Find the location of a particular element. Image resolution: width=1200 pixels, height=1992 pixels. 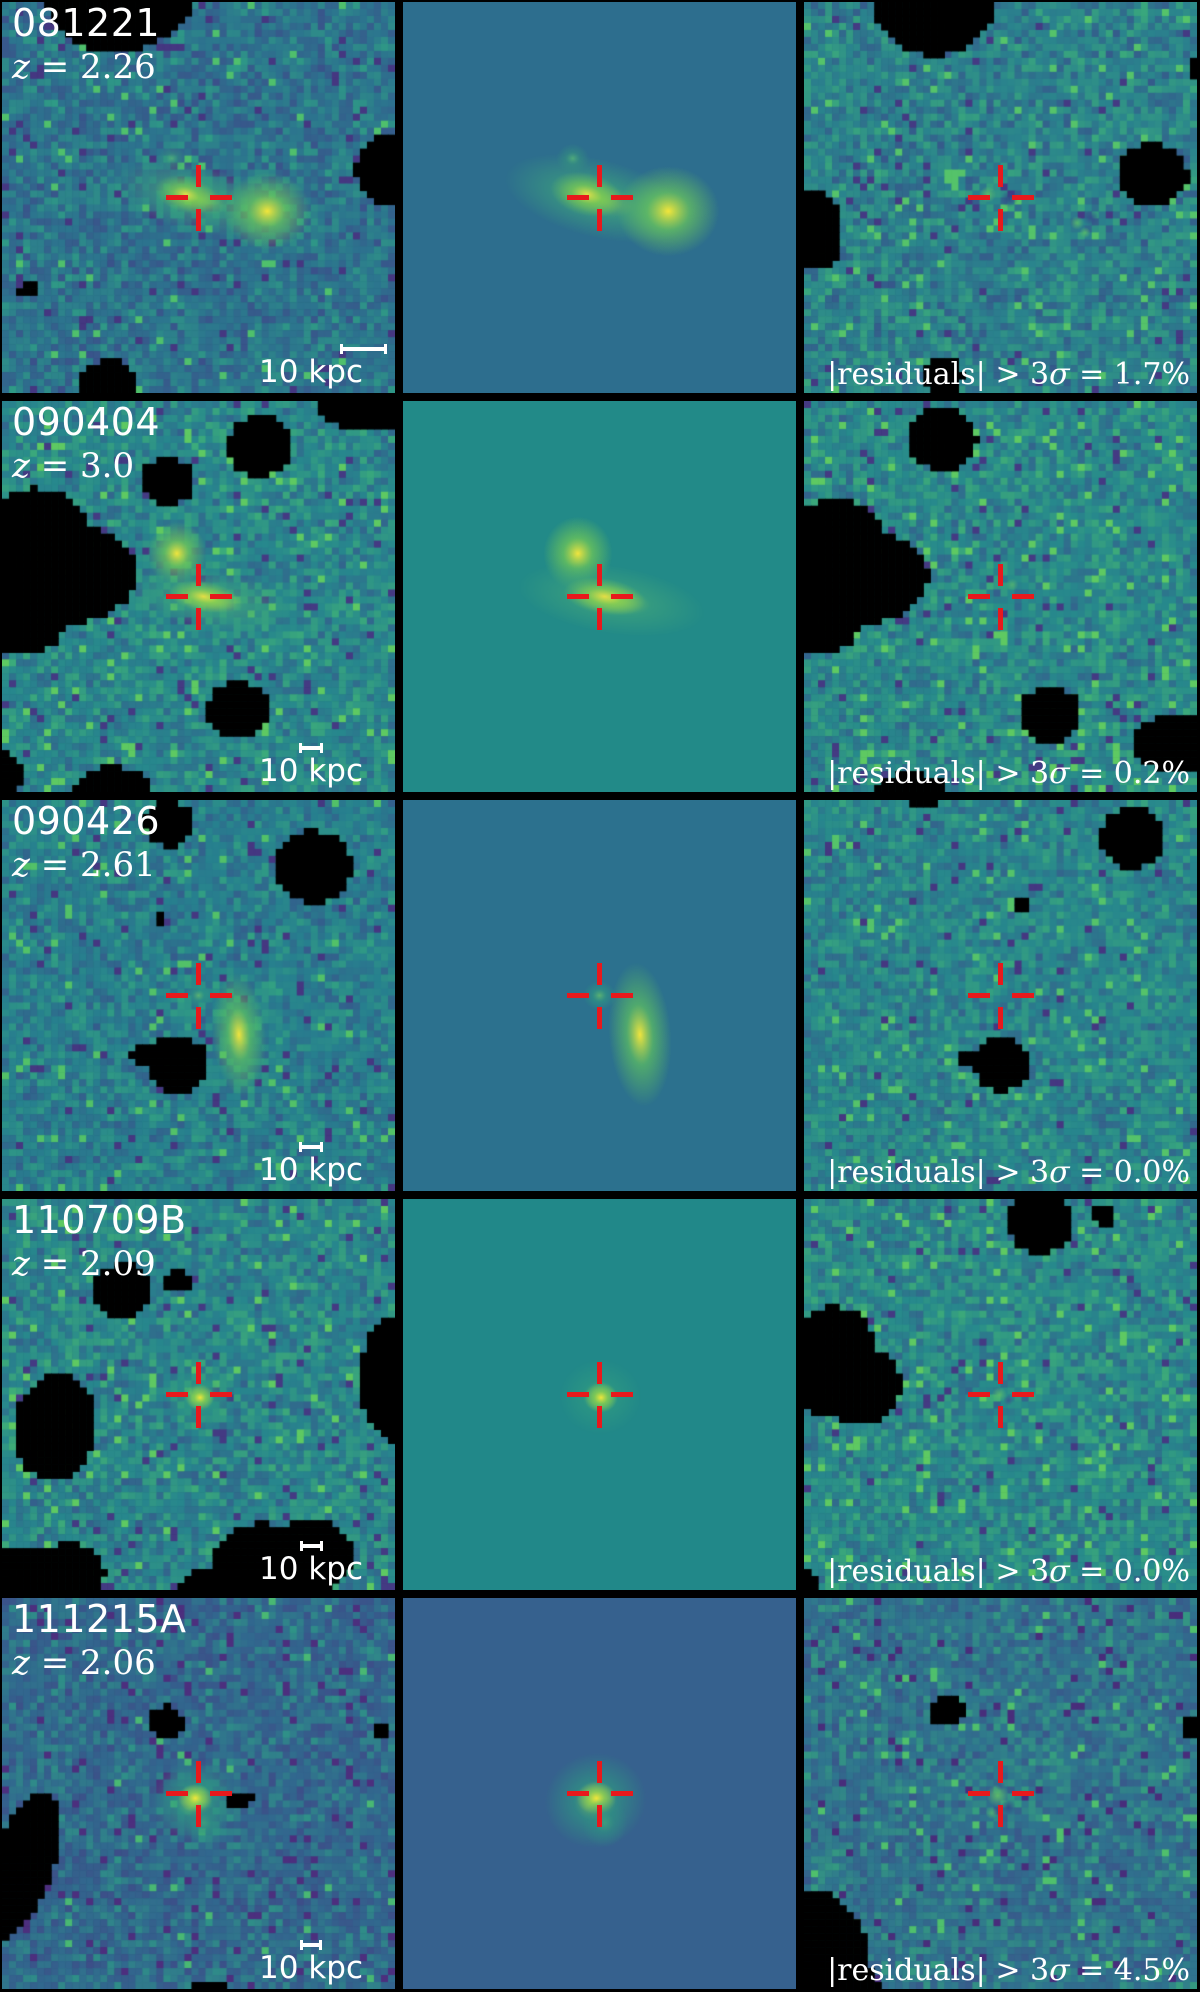

residual-stat-label: |residuals| > 3σ = 1.7% is located at coordinates (1008, 374).